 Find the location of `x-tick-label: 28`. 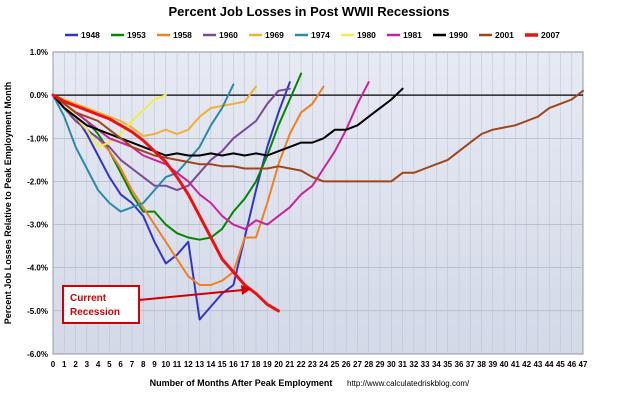

x-tick-label: 28 is located at coordinates (368, 364).